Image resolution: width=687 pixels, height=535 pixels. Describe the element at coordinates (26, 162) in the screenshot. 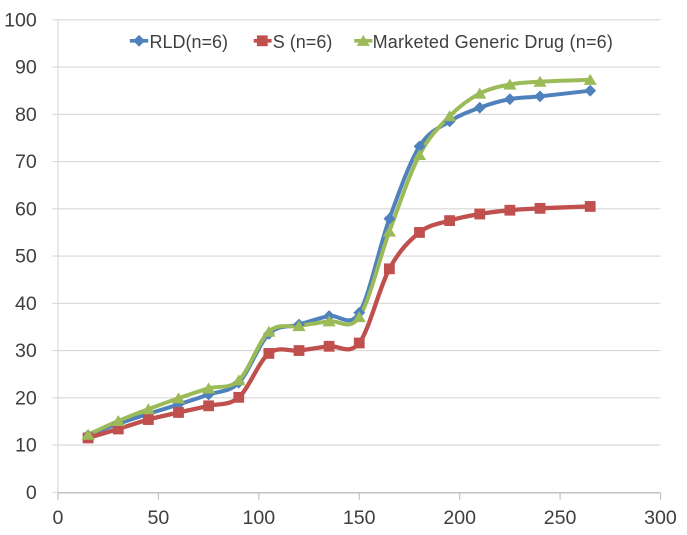

I see `svg-text: 70` at that location.